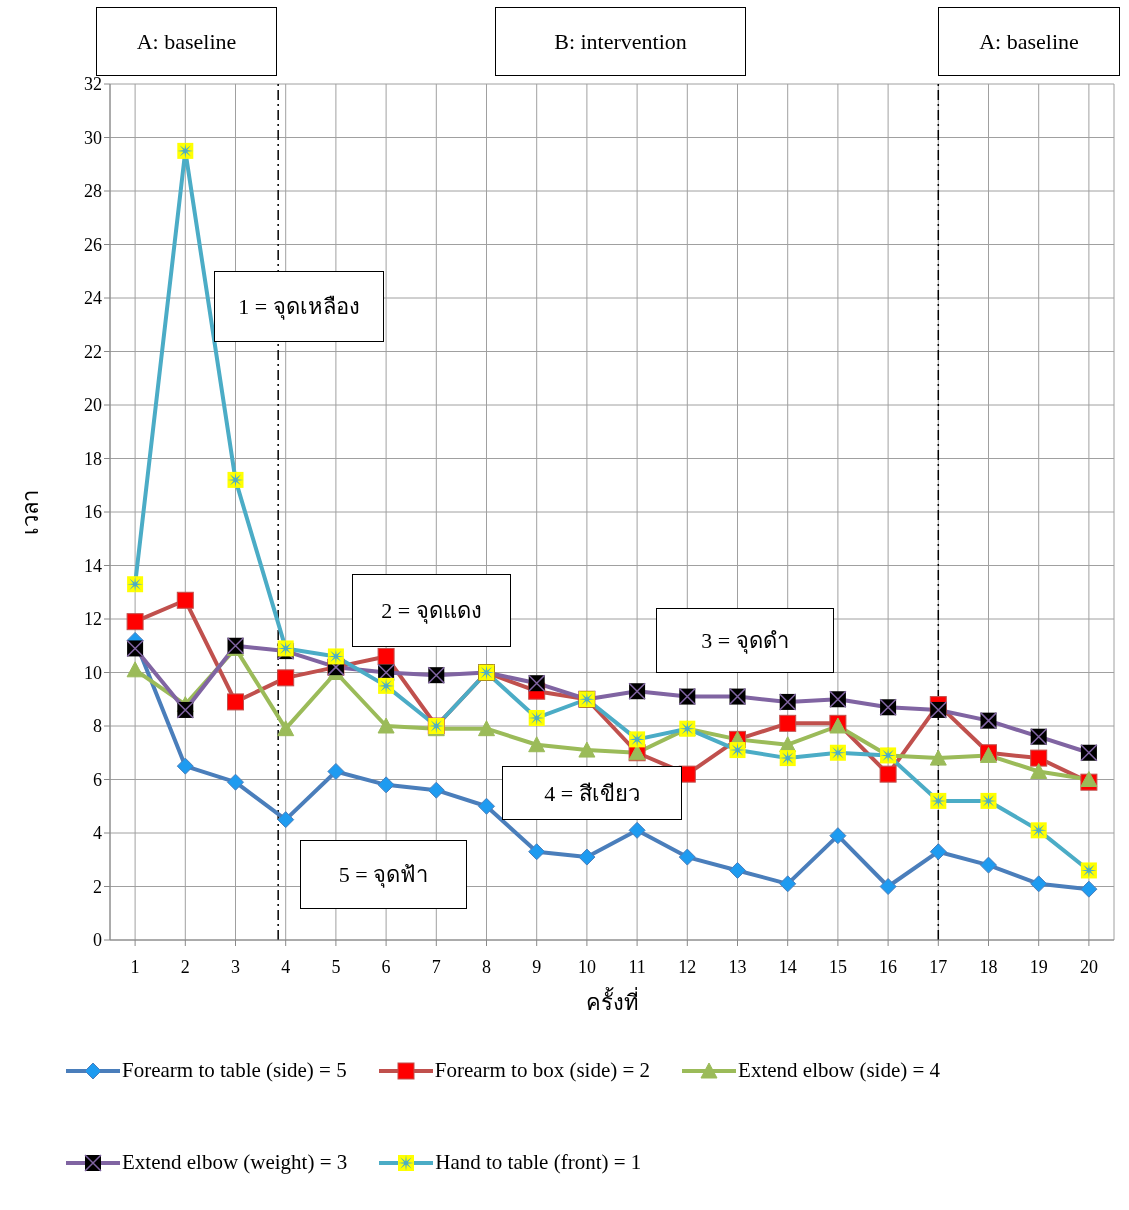 The width and height of the screenshot is (1129, 1210). I want to click on text-box: 1 = จุดเหลือง, so click(299, 306).